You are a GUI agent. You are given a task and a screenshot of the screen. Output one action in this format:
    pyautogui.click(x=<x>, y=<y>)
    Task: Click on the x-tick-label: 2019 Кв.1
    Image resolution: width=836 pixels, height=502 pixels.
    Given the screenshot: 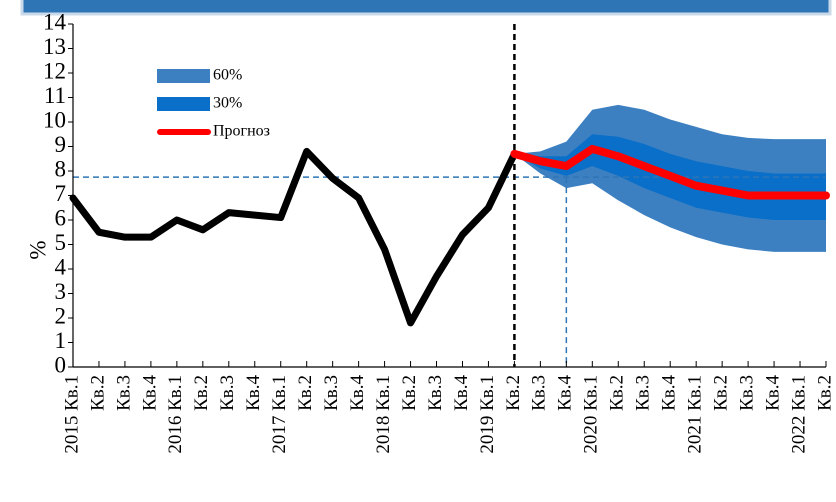 What is the action you would take?
    pyautogui.click(x=487, y=414)
    